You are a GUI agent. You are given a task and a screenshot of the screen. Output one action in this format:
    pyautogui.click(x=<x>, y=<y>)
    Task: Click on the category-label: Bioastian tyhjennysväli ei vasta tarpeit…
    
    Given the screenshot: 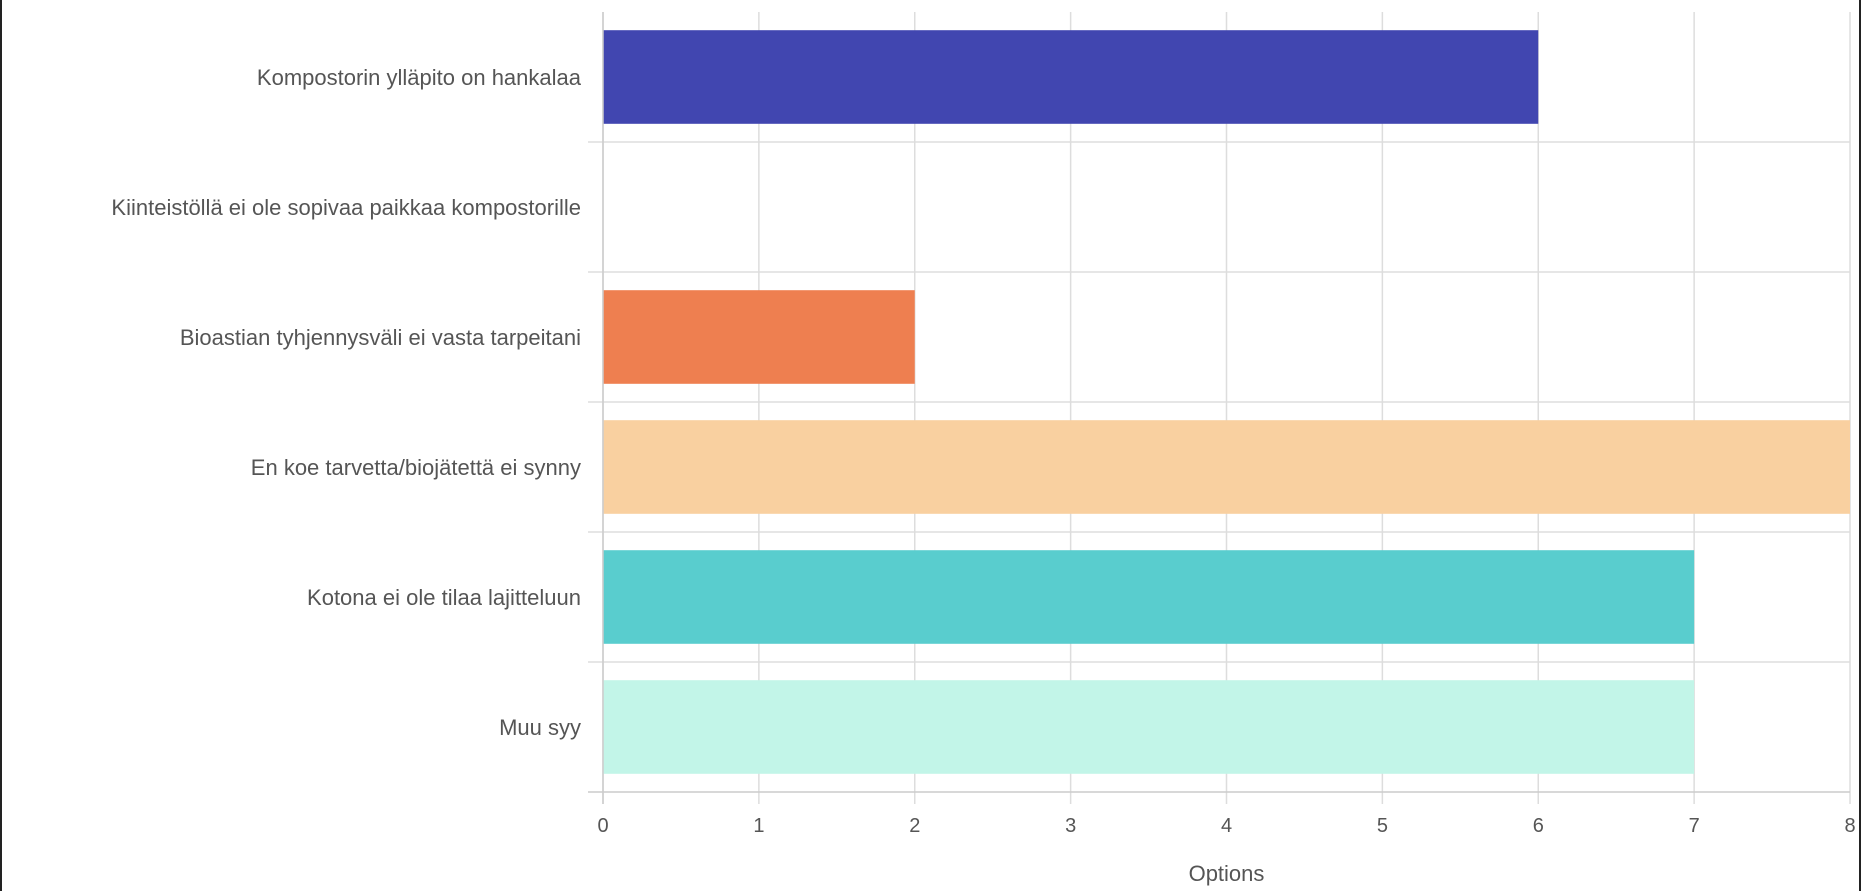 What is the action you would take?
    pyautogui.click(x=380, y=337)
    